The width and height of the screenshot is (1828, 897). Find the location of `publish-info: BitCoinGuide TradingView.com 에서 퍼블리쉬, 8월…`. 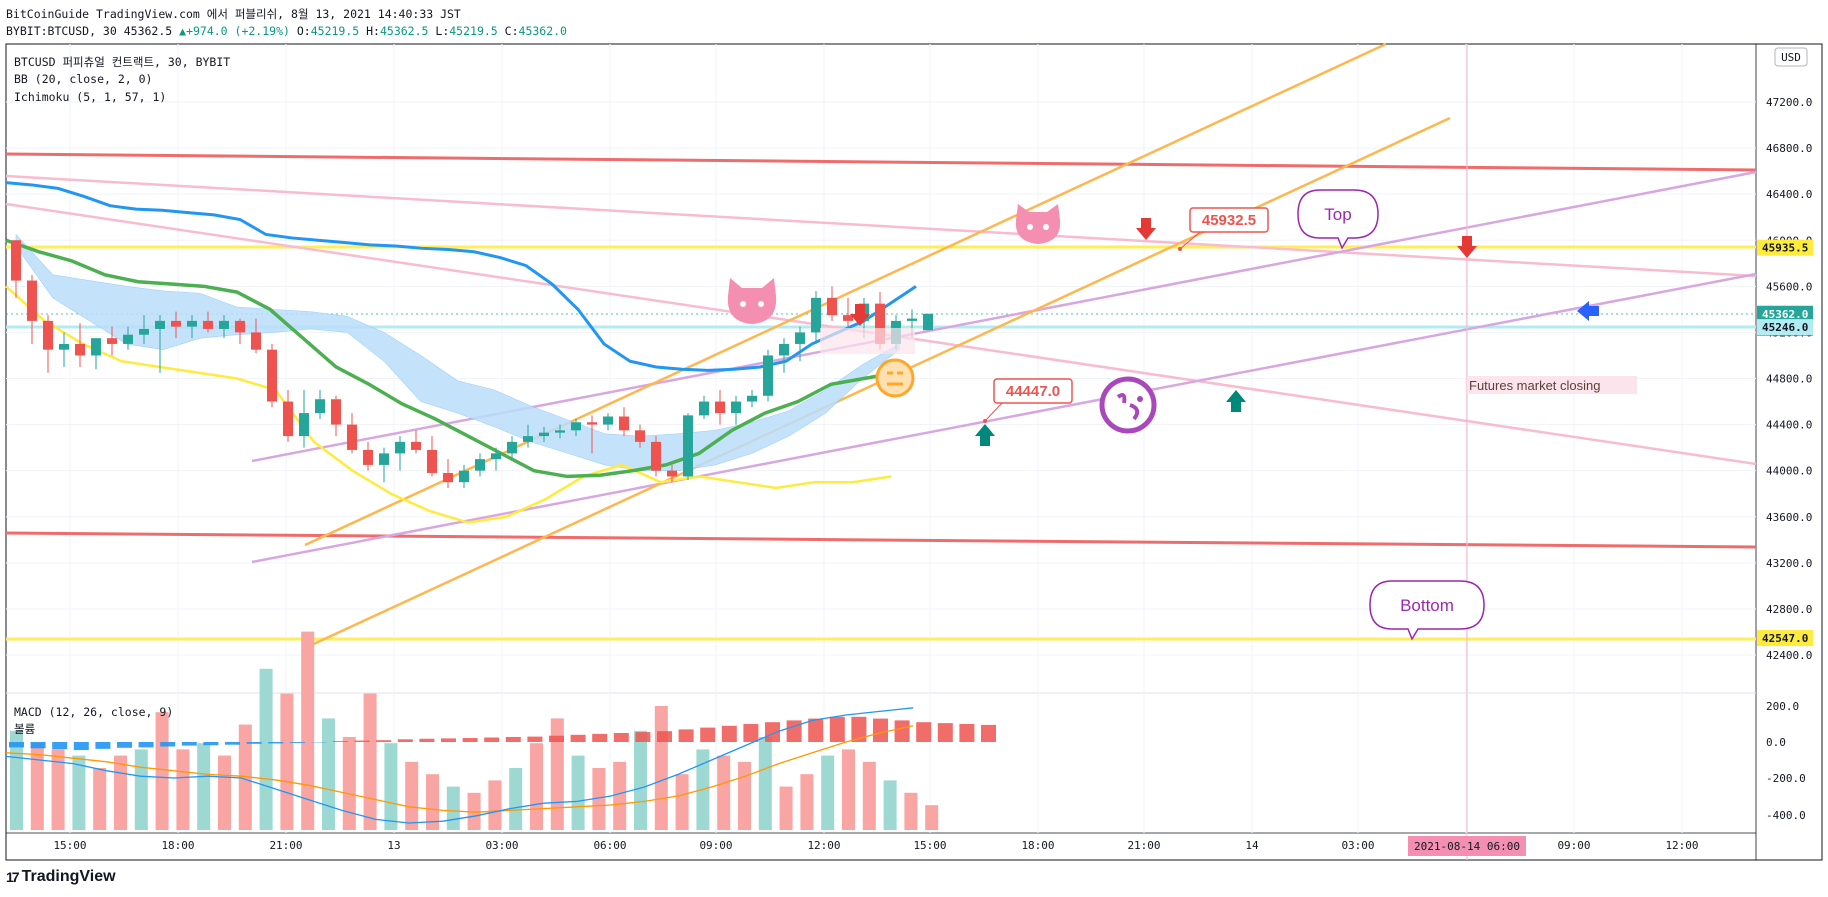

publish-info: BitCoinGuide TradingView.com 에서 퍼블리쉬, 8월… is located at coordinates (233, 14).